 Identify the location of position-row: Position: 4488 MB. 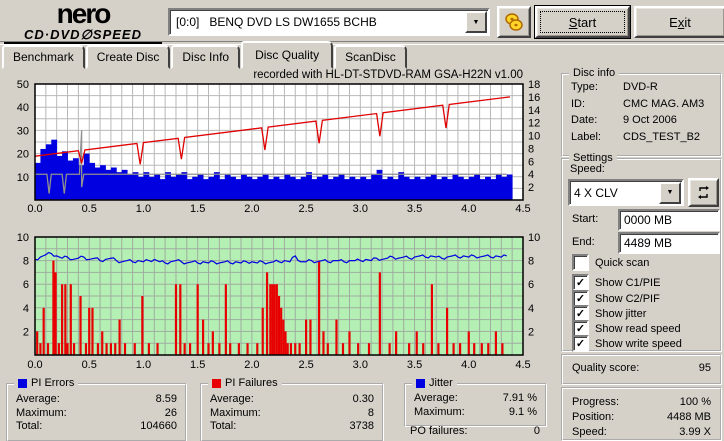
(641, 417).